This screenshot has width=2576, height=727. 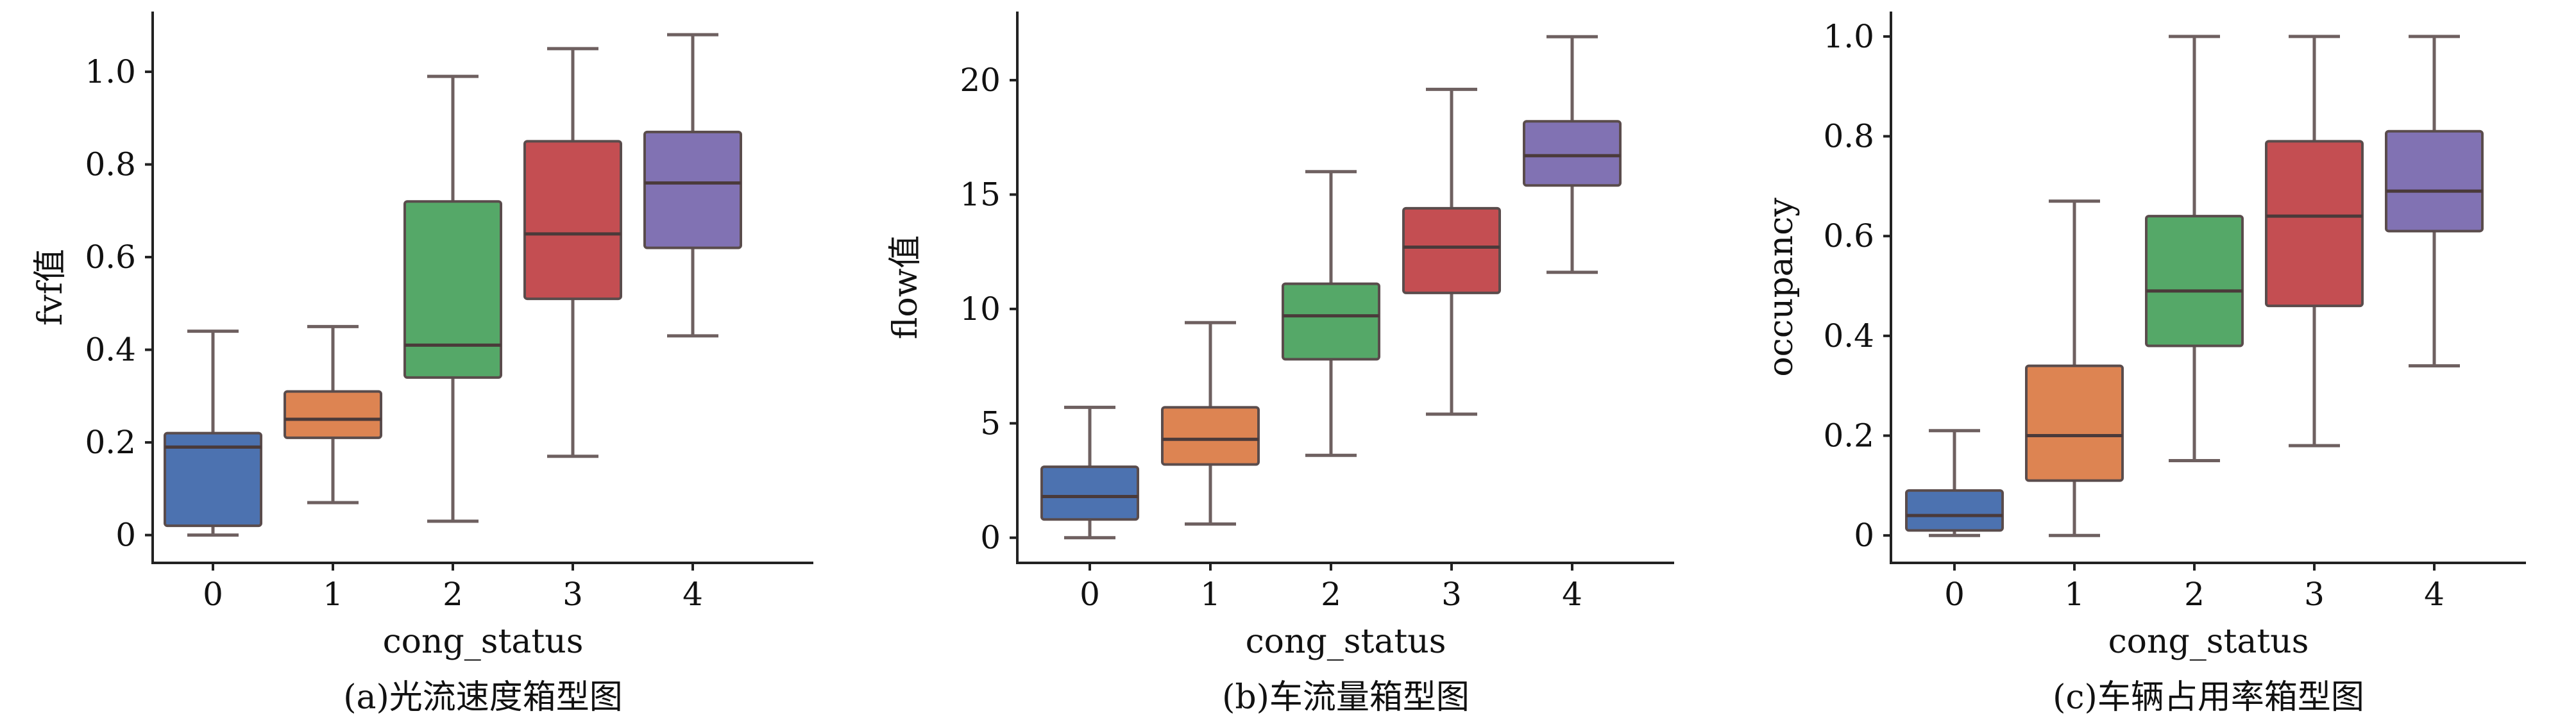 I want to click on chart-caption: (a)光流速度箱型图, so click(x=483, y=698).